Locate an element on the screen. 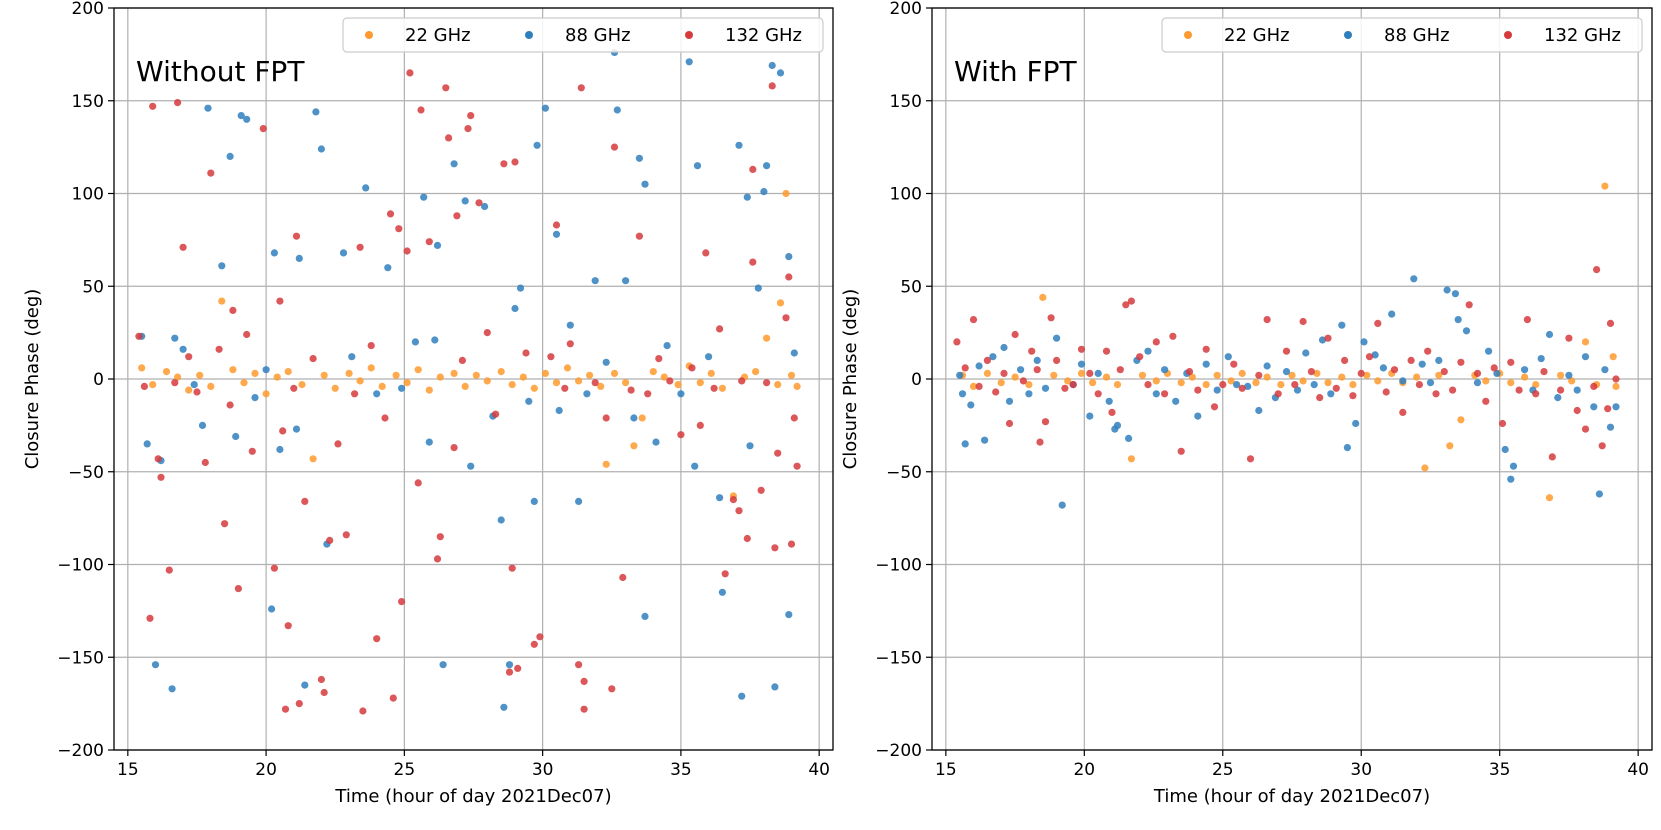  x-tick-label: 20 is located at coordinates (1084, 770).